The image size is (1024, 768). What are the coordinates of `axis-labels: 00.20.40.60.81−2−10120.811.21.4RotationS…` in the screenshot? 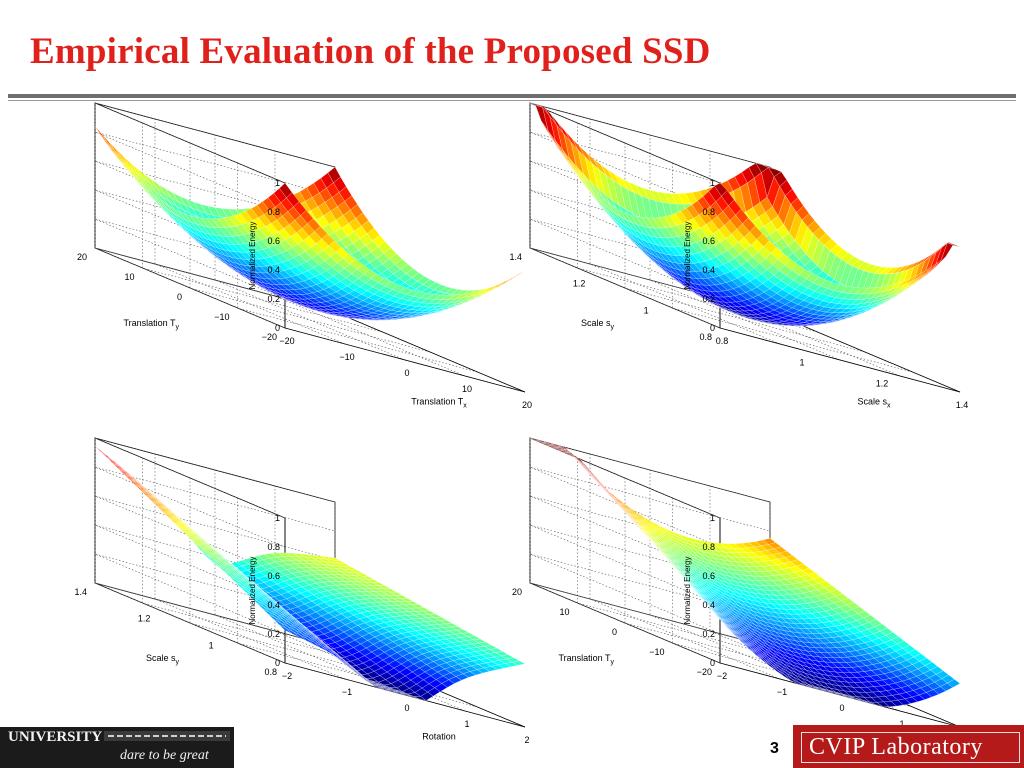 It's located at (301, 629).